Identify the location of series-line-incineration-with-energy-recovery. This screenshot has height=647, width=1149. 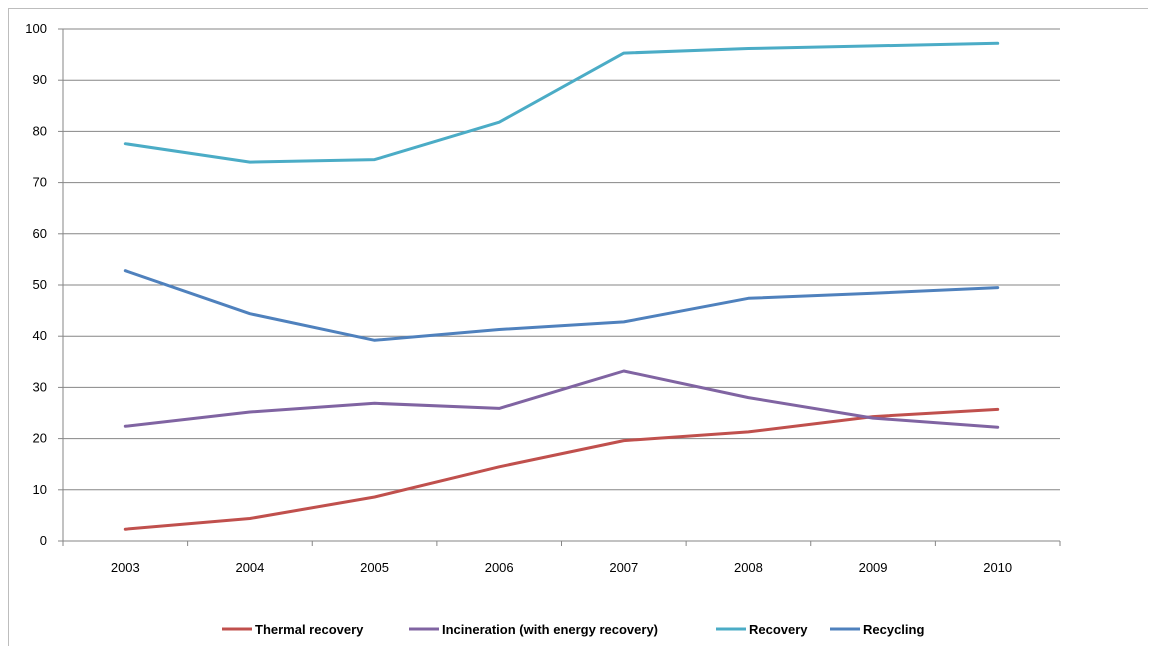
(561, 399).